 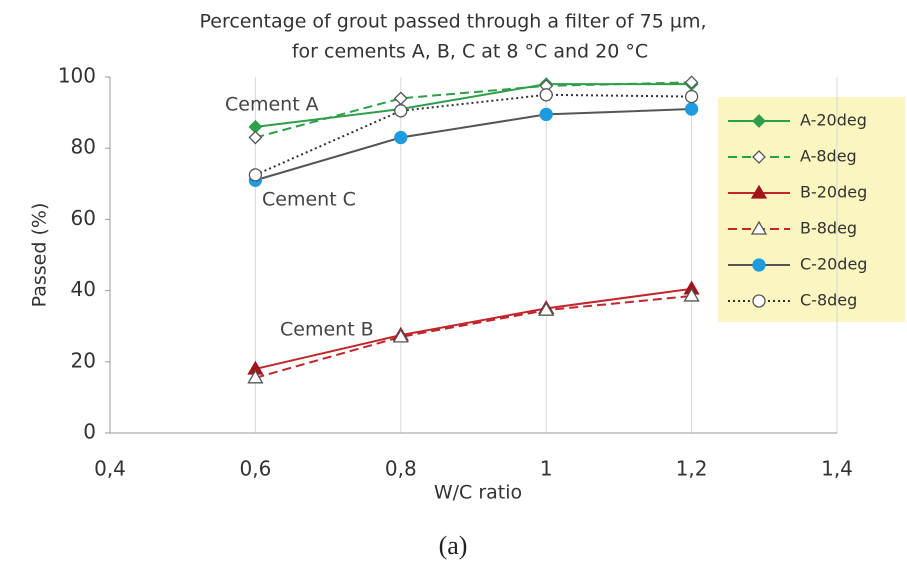 I want to click on legend-label: C-20deg, so click(x=833, y=264).